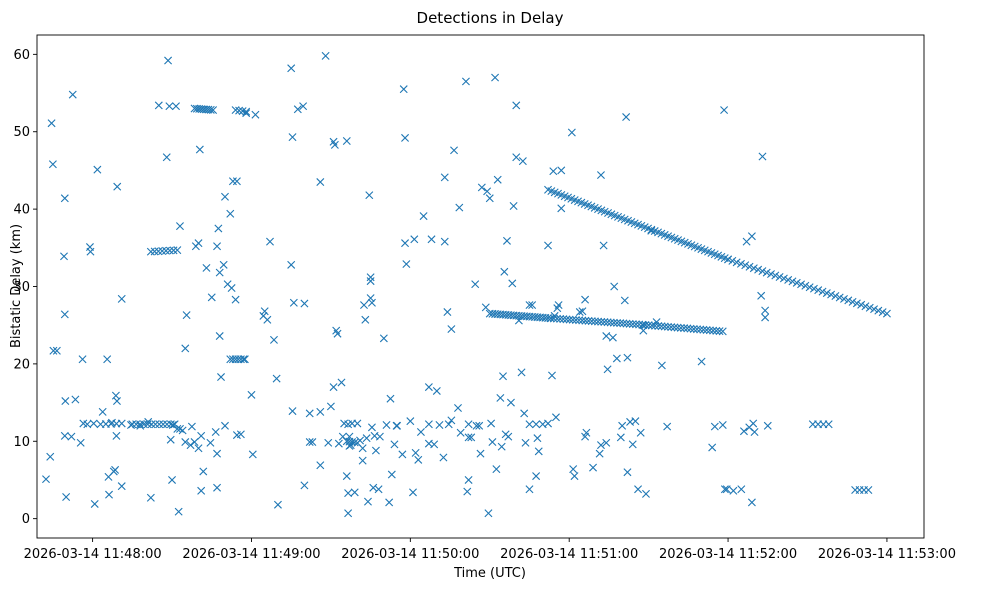 This screenshot has height=590, width=987. What do you see at coordinates (21, 287) in the screenshot?
I see `y-tick-label: 30` at bounding box center [21, 287].